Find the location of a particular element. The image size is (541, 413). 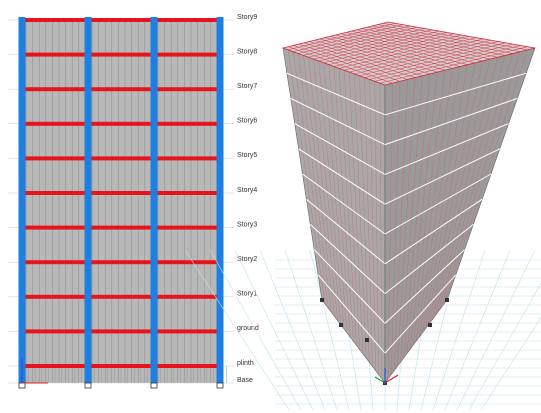

story-label: Story5 is located at coordinates (247, 155).